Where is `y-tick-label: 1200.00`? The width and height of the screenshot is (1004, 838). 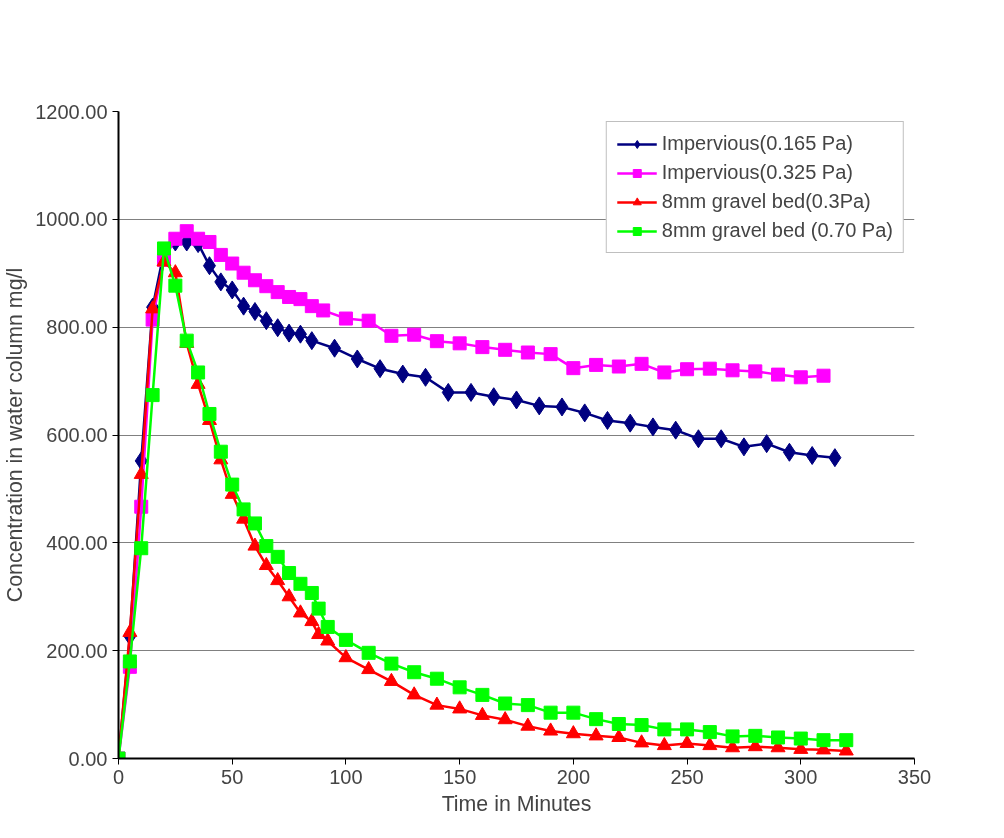 y-tick-label: 1200.00 is located at coordinates (71, 111).